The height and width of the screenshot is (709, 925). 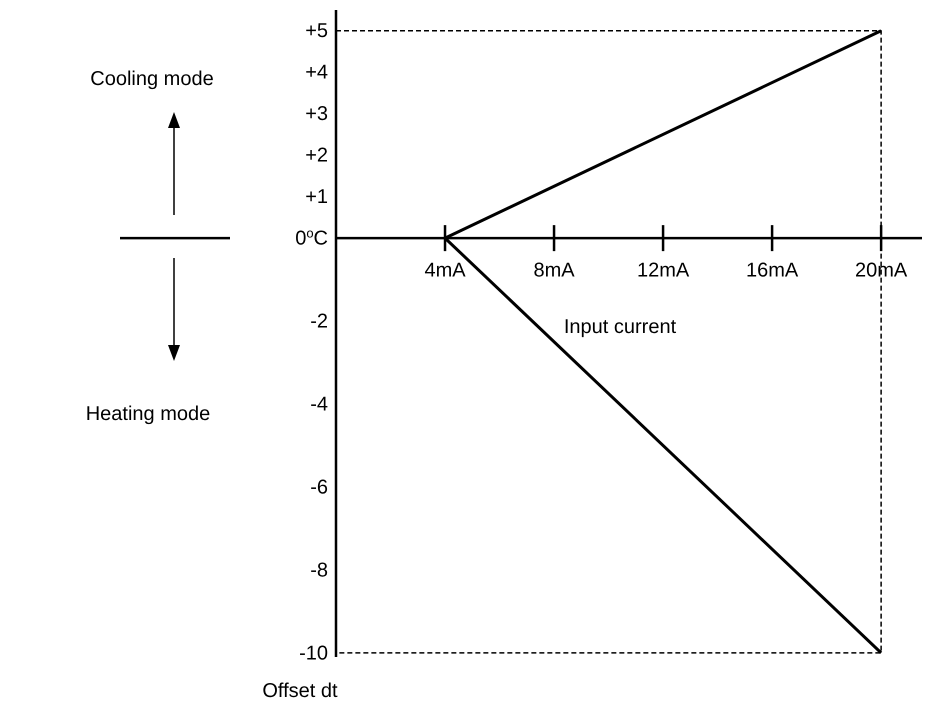 What do you see at coordinates (311, 237) in the screenshot?
I see `y-tick-label: 0$^{o}$C` at bounding box center [311, 237].